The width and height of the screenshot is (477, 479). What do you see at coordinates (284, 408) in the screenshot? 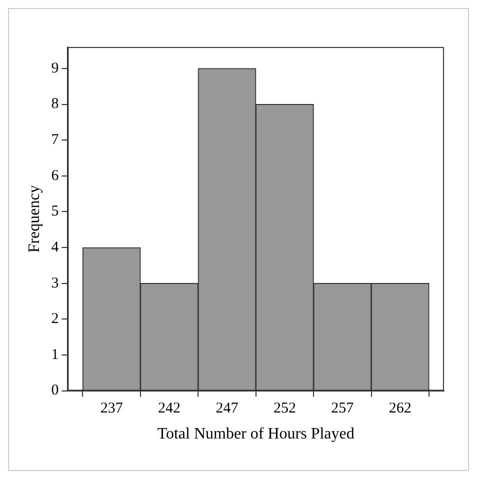
I see `x-tick-label: 252` at bounding box center [284, 408].